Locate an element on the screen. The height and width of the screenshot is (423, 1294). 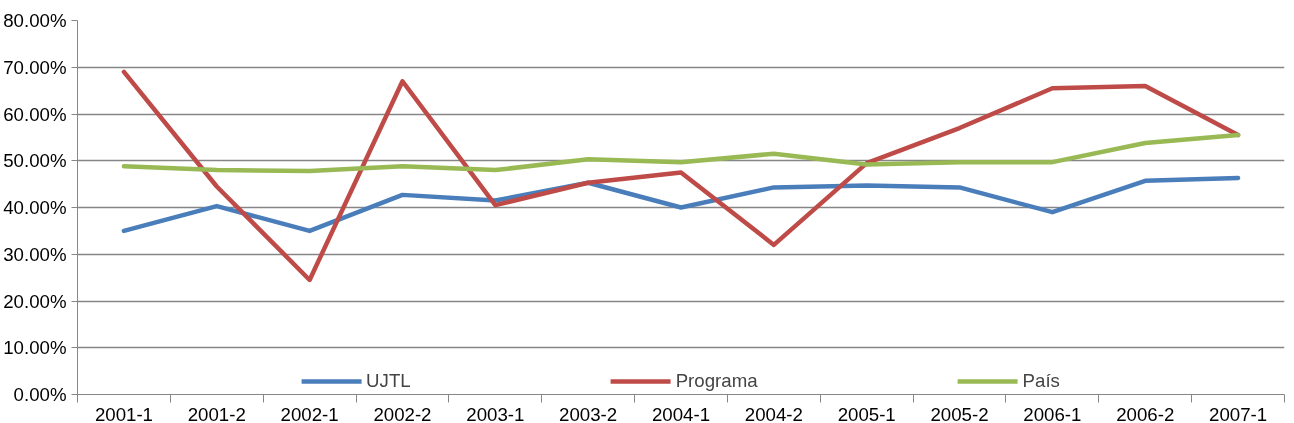
y-tick-label: 40.00% is located at coordinates (35, 207).